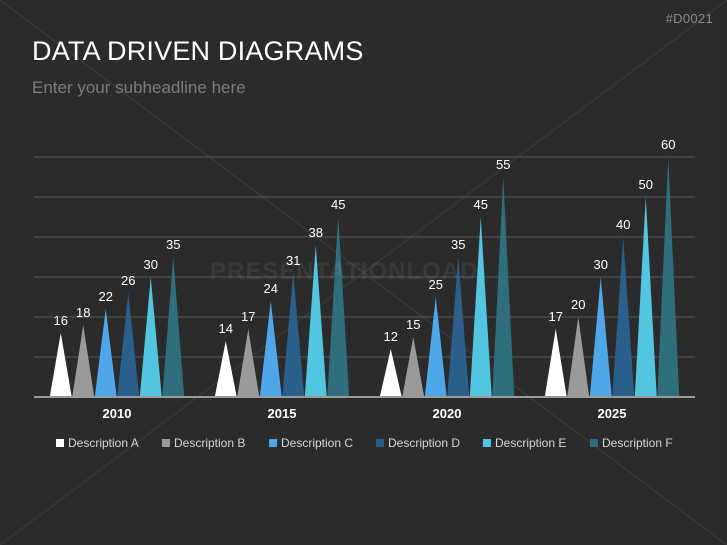 The width and height of the screenshot is (727, 545). I want to click on bar-2015-description-b, so click(248, 363).